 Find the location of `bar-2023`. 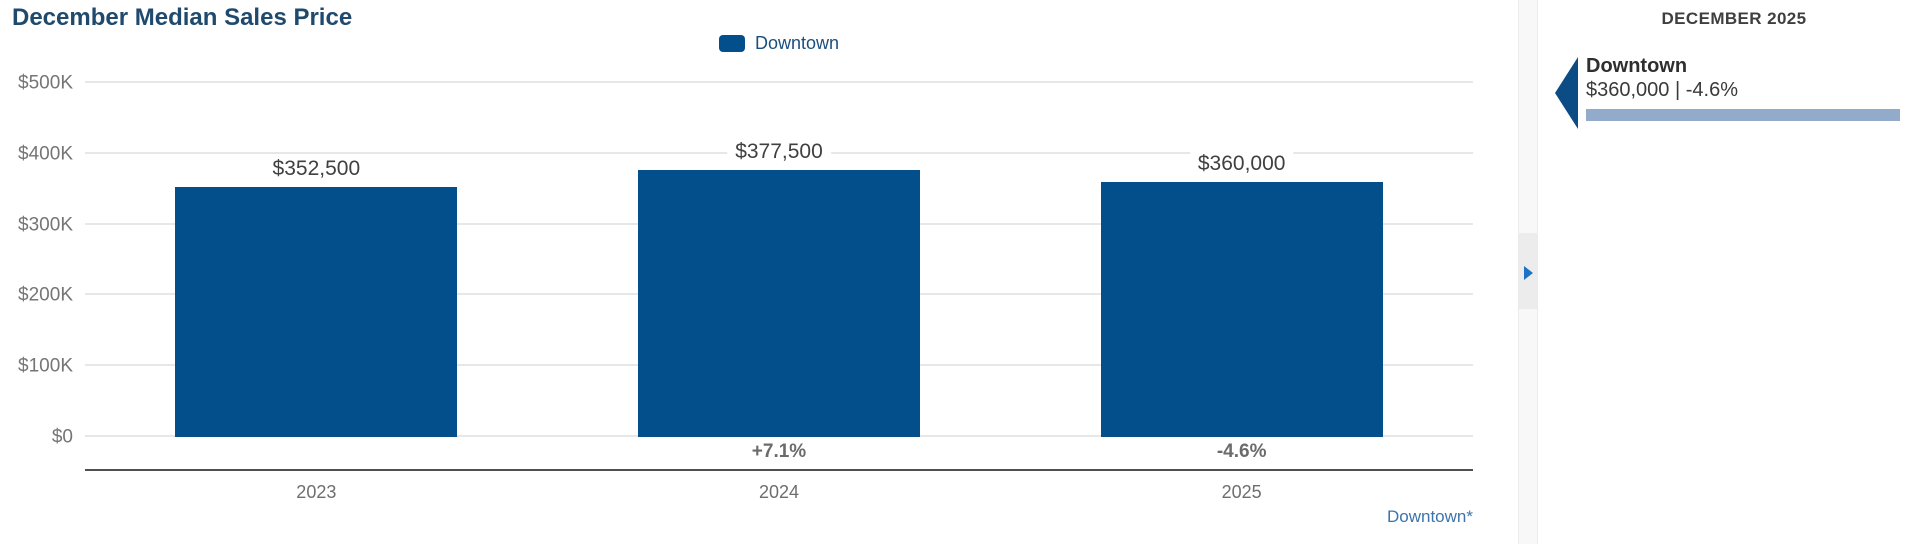

bar-2023 is located at coordinates (316, 312).